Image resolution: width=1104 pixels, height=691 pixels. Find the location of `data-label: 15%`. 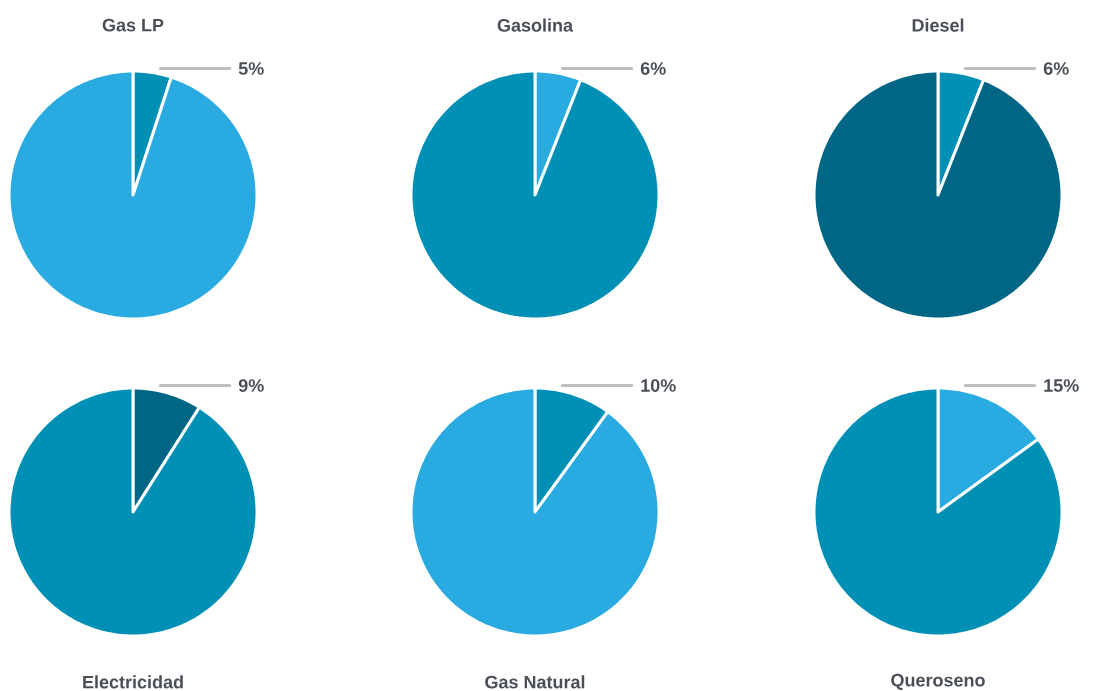

data-label: 15% is located at coordinates (1061, 385).